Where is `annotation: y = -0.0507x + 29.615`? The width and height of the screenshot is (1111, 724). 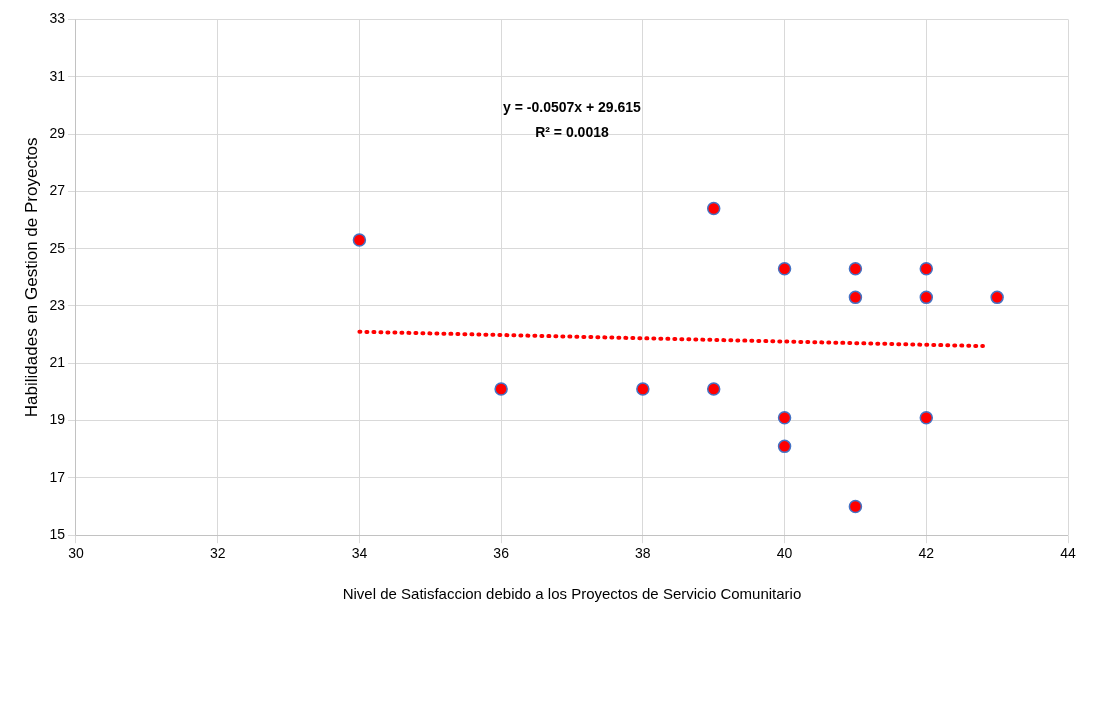
annotation: y = -0.0507x + 29.615 is located at coordinates (572, 106).